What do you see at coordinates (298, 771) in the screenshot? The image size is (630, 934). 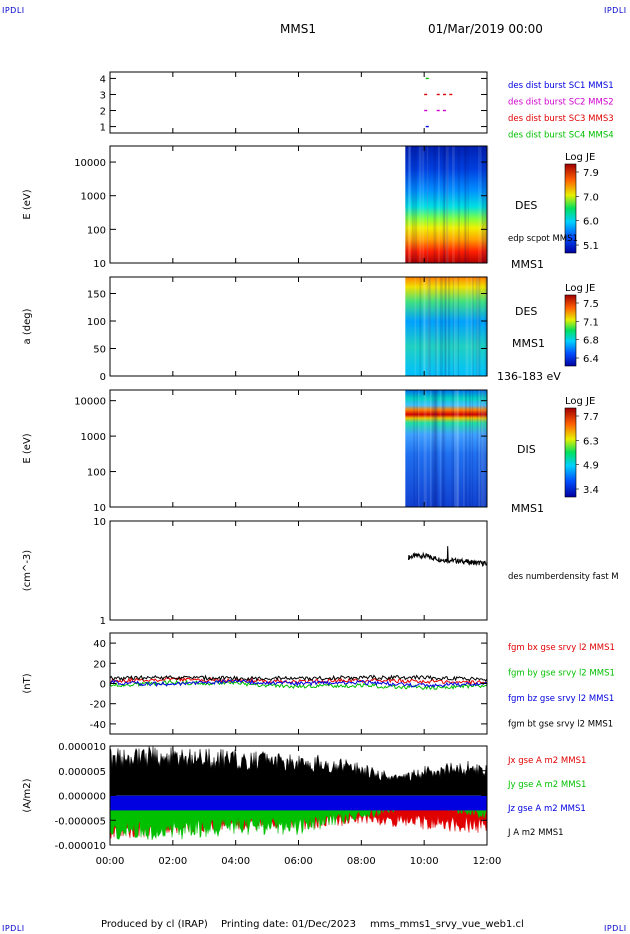 I see `series-area-j` at bounding box center [298, 771].